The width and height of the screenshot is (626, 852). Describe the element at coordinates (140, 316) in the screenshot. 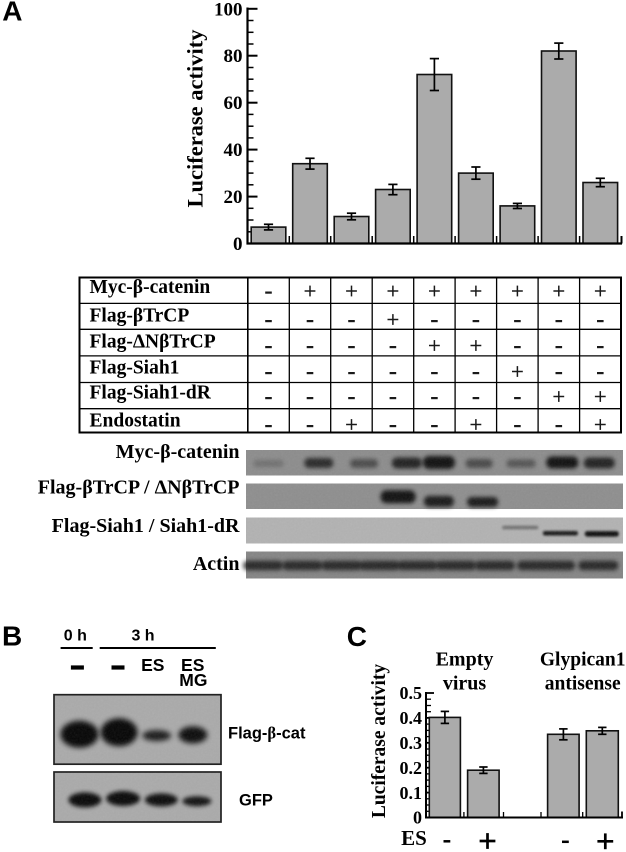

I see `svg-text: Flag-βTrCP` at that location.